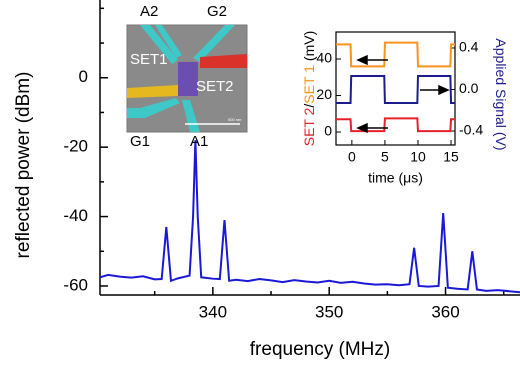 The width and height of the screenshot is (520, 373). I want to click on y-axis-label: SET 2/SET 1 (mV), so click(309, 89).